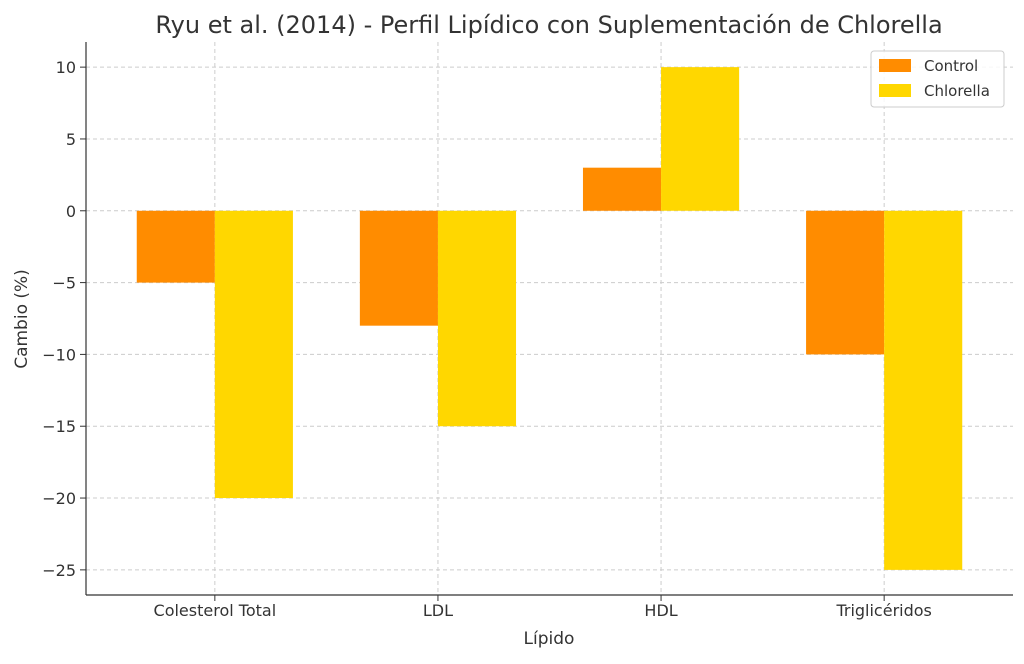 Image resolution: width=1024 pixels, height=664 pixels. What do you see at coordinates (543, 610) in the screenshot?
I see `x-tick-labels: Colesterol Total LDL HDL Triglicéridos` at bounding box center [543, 610].